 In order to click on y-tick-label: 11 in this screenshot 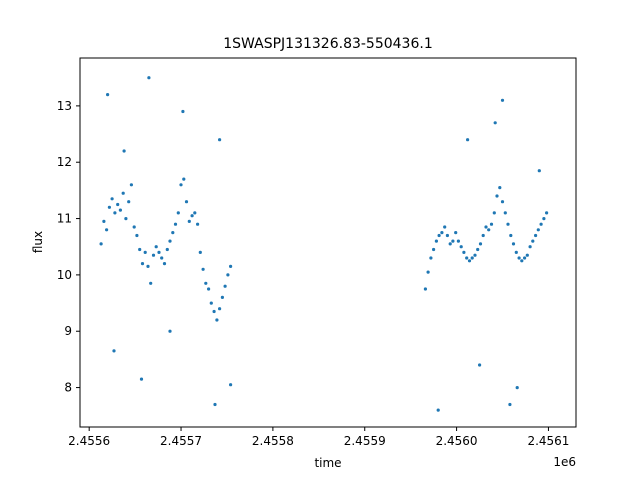, I will do `click(64, 219)`.